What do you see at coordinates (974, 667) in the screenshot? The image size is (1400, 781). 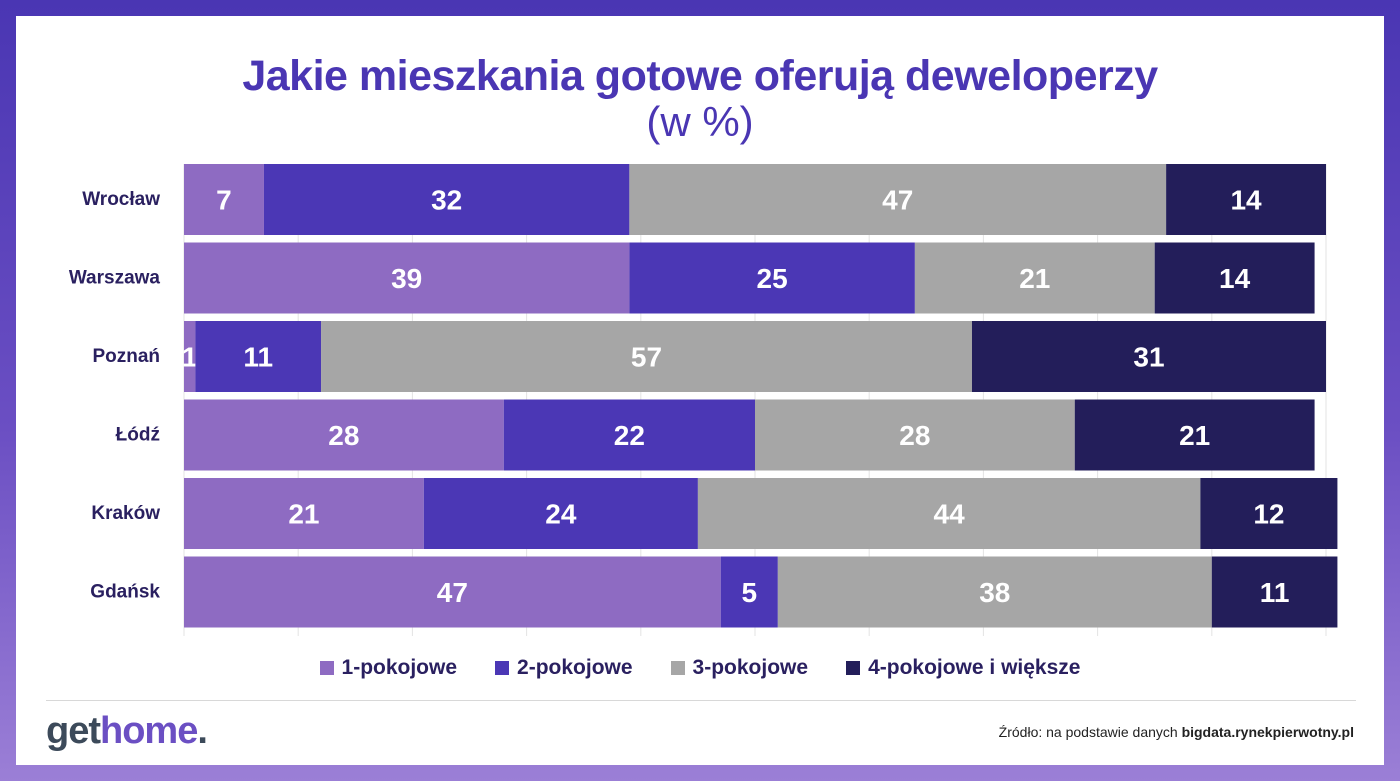 I see `legend-label: 4-pokojowe i większe` at bounding box center [974, 667].